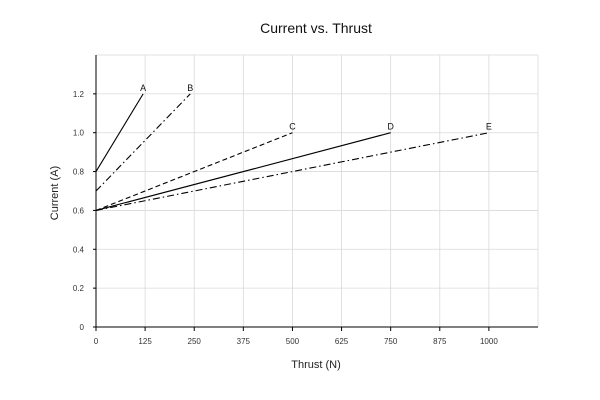  I want to click on y-tick-label: 0, so click(82, 327).